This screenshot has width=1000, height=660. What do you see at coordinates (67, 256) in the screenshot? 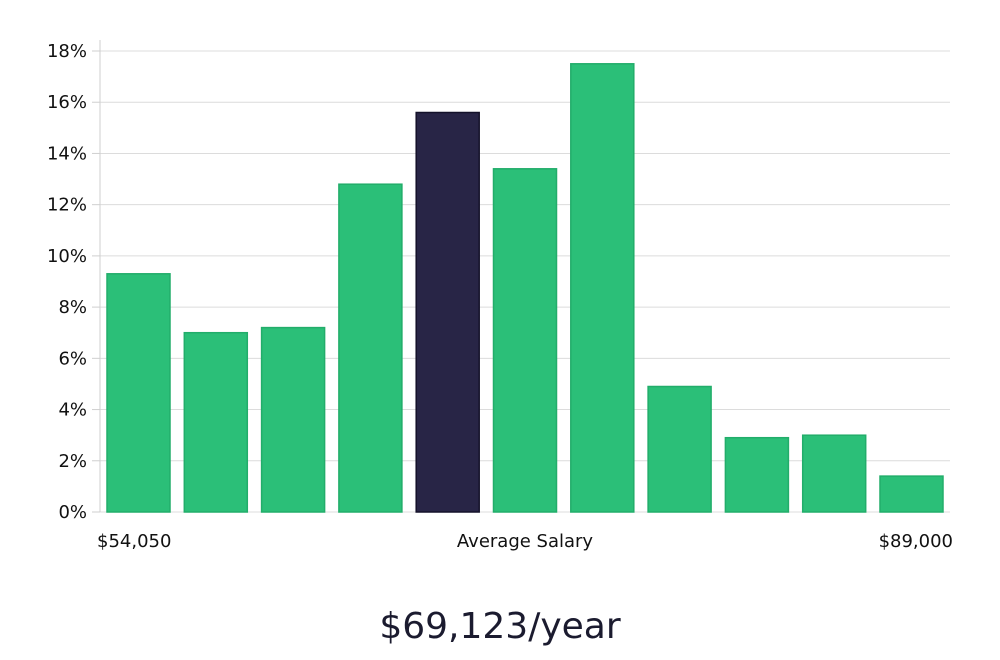
I see `y-tick-label: 10%` at bounding box center [67, 256].